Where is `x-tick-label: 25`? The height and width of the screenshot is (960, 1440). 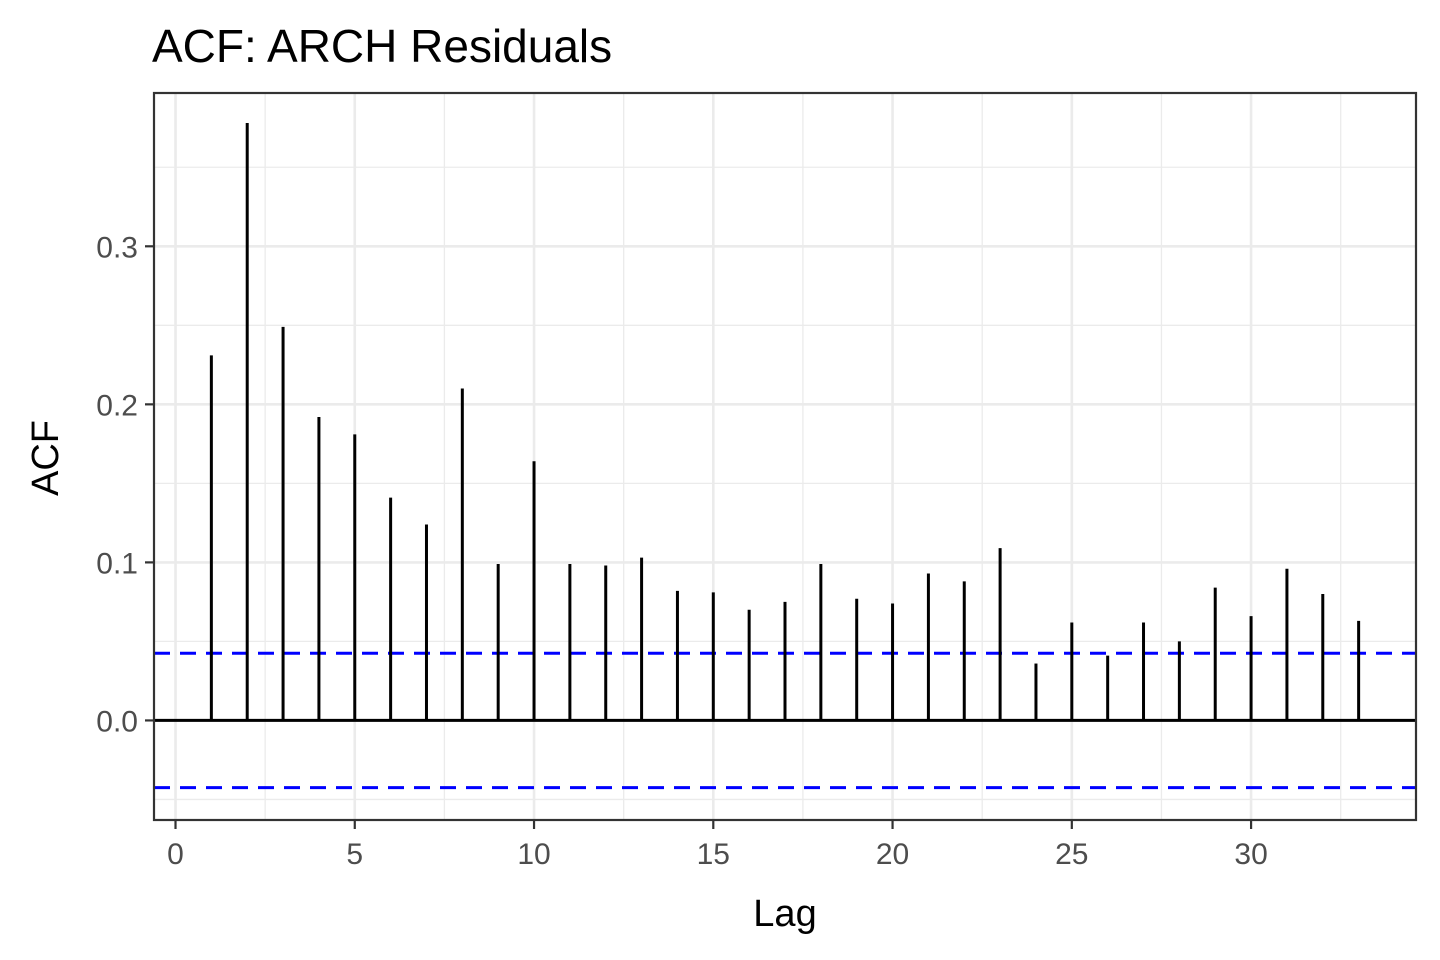 x-tick-label: 25 is located at coordinates (1071, 854).